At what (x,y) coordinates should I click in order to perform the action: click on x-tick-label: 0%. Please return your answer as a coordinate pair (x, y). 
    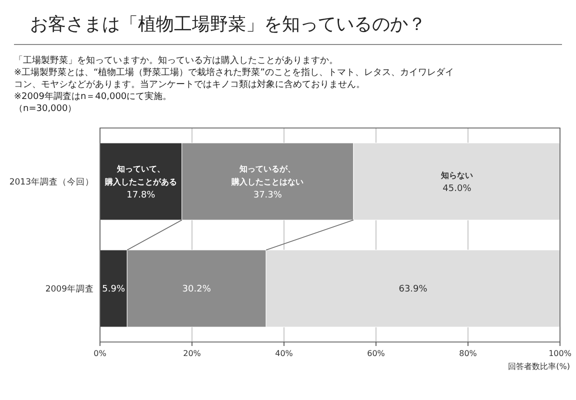
    Looking at the image, I should click on (100, 353).